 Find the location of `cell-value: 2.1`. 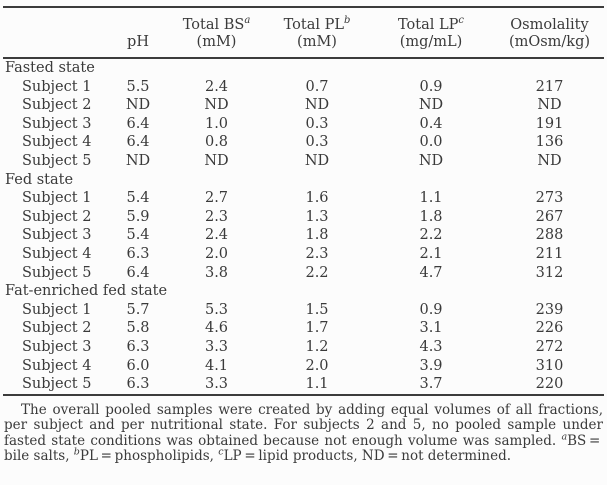

cell-value: 2.1 is located at coordinates (431, 253).